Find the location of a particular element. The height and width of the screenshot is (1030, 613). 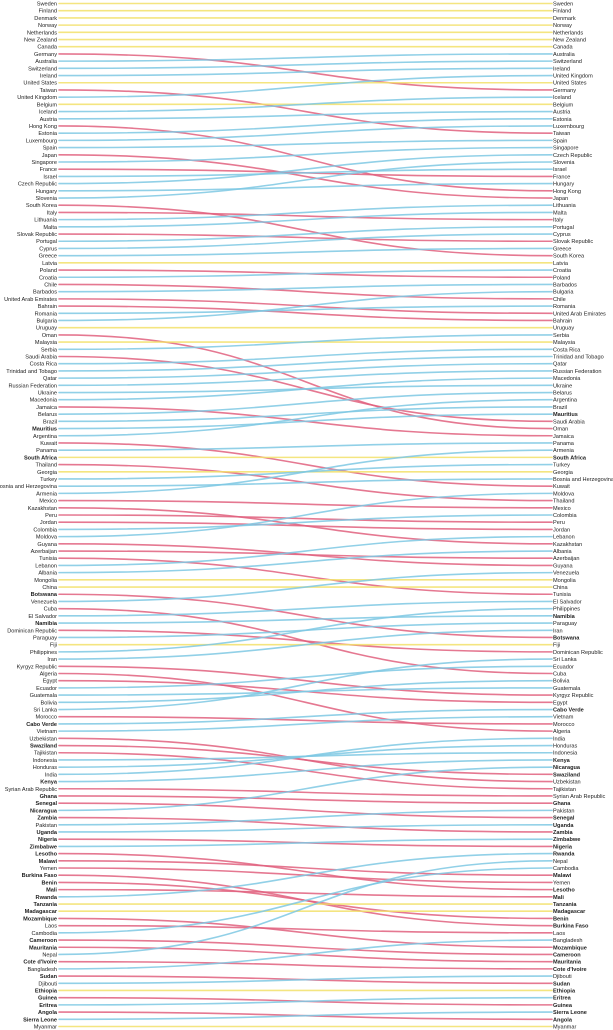

left-label-cuba: Cuba is located at coordinates (51, 610).